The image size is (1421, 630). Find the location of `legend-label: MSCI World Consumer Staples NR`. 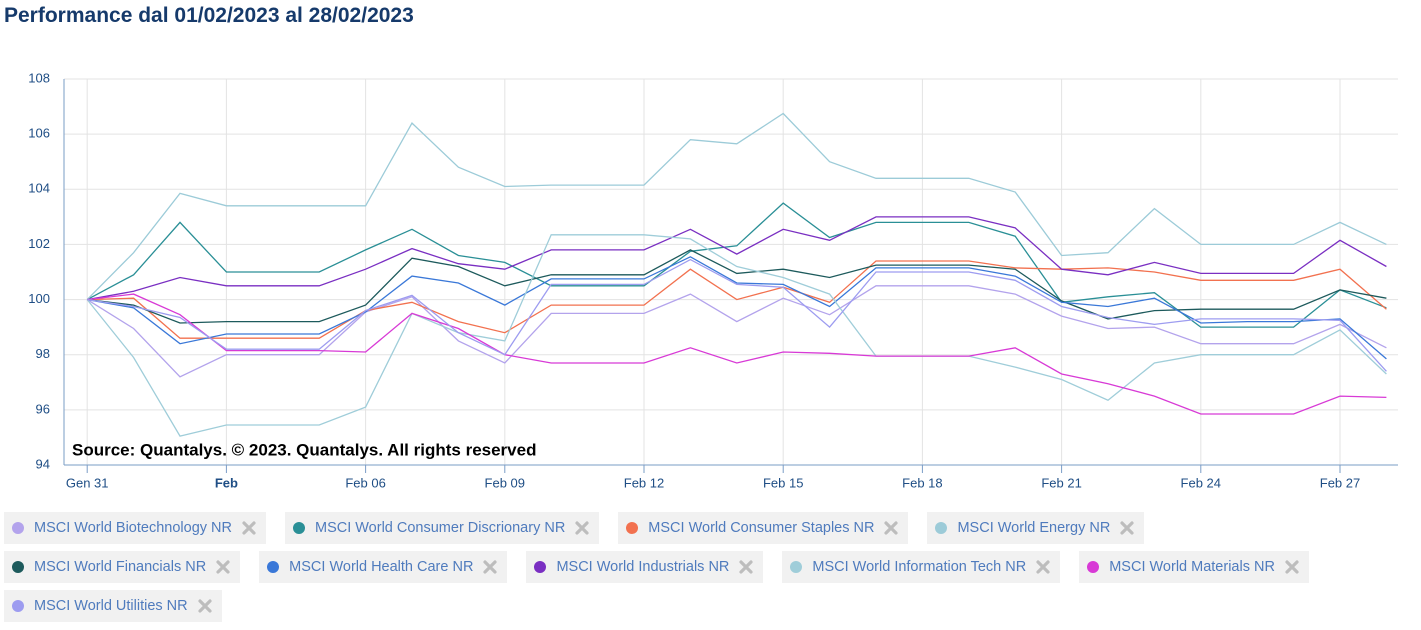

legend-label: MSCI World Consumer Staples NR is located at coordinates (761, 528).